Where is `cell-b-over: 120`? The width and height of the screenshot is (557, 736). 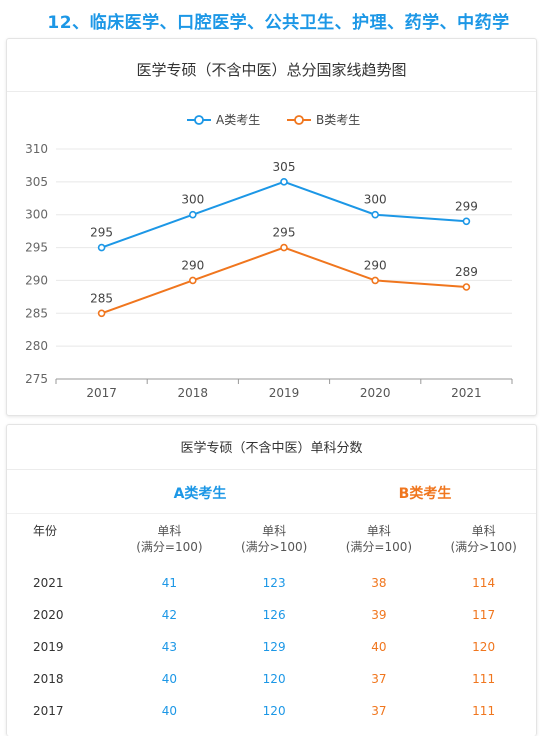
cell-b-over: 120 is located at coordinates (484, 647).